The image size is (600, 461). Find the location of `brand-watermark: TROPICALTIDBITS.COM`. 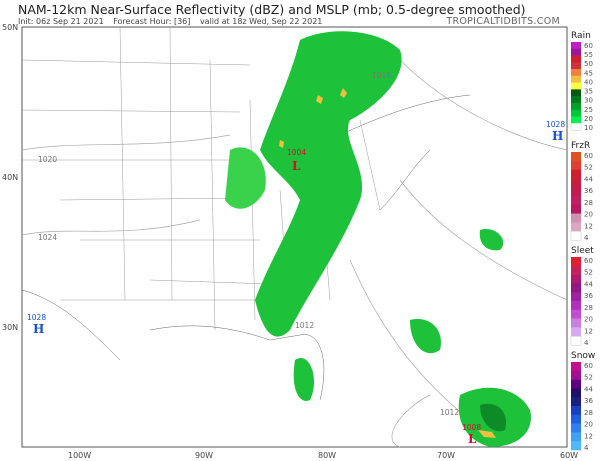

brand-watermark: TROPICALTIDBITS.COM is located at coordinates (503, 21).